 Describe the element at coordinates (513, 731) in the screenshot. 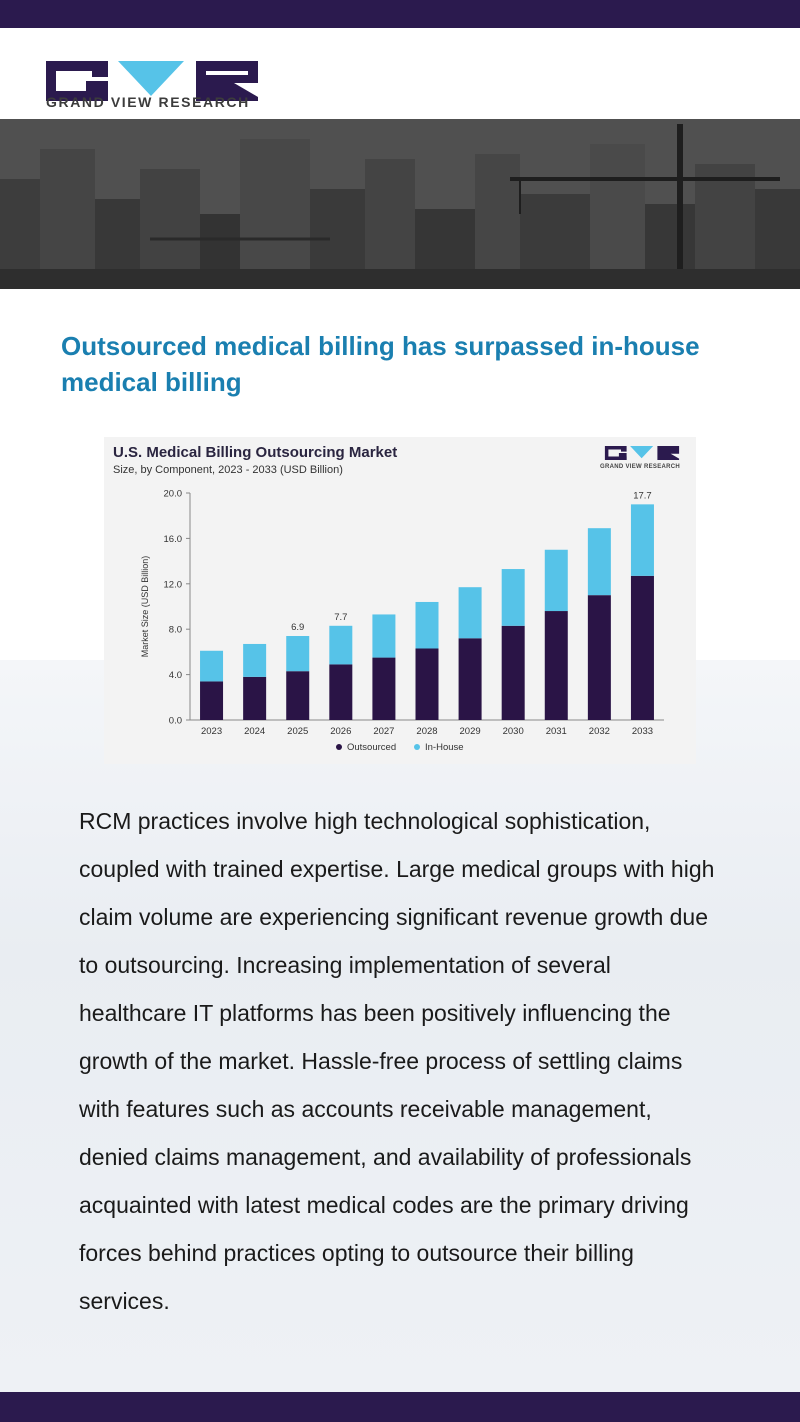

I see `x-tick-label: 2030` at that location.